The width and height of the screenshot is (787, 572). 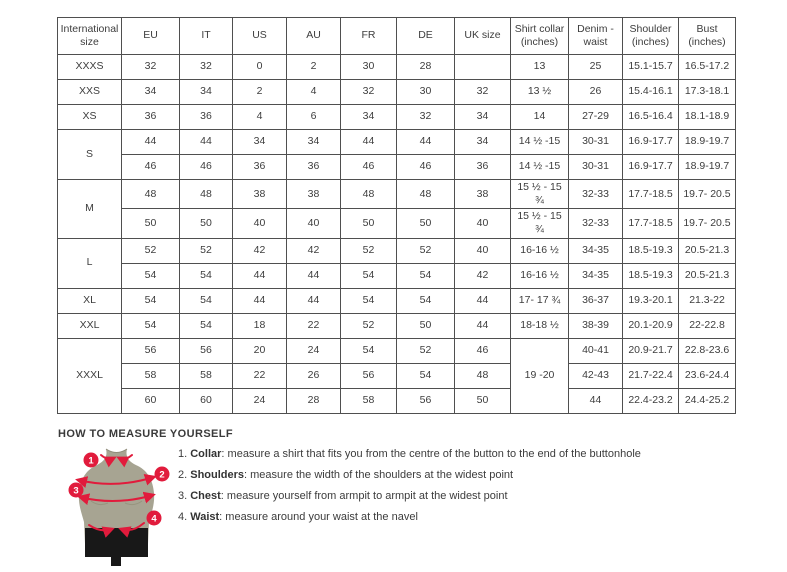 What do you see at coordinates (595, 275) in the screenshot?
I see `table-cell: 34-35` at bounding box center [595, 275].